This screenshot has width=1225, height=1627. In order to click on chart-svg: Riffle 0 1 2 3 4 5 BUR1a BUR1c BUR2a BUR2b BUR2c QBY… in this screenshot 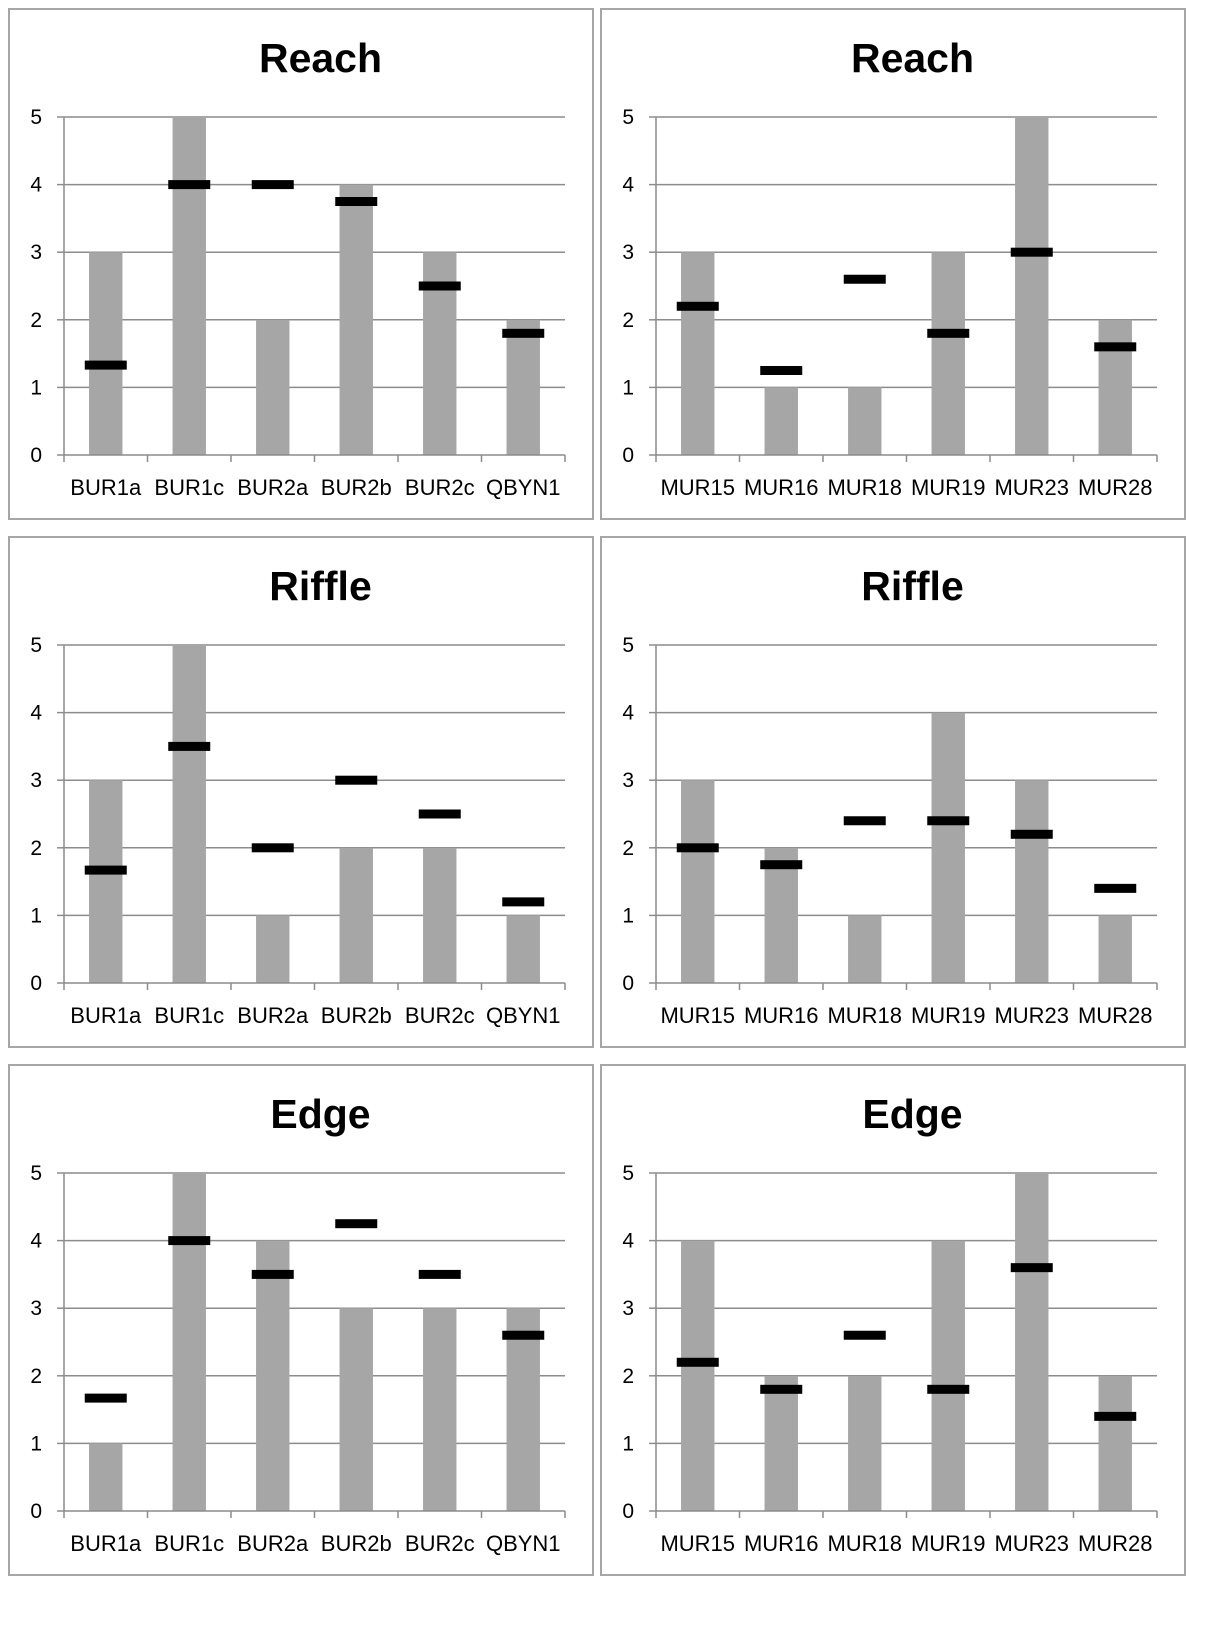, I will do `click(298, 795)`.